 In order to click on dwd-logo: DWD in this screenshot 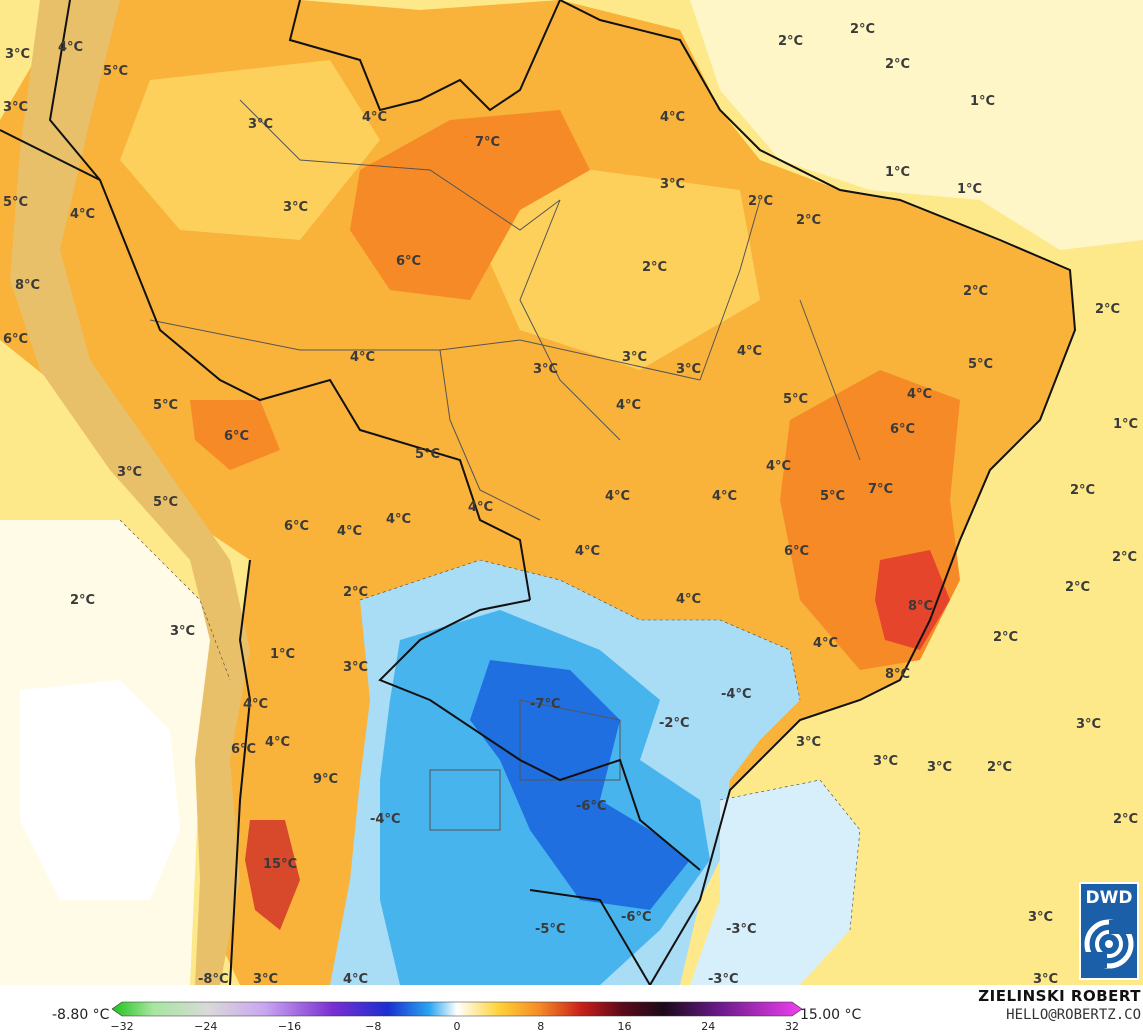, I will do `click(1109, 931)`.